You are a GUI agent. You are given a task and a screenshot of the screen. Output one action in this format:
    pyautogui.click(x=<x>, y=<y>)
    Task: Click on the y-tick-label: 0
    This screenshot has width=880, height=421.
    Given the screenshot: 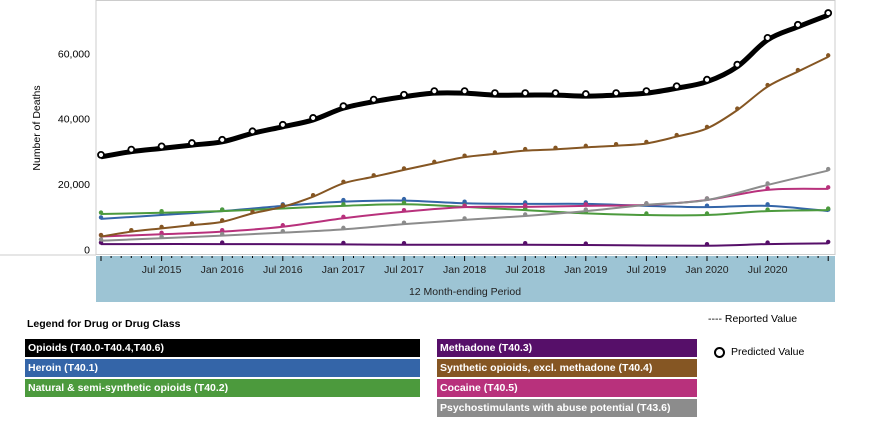 What is the action you would take?
    pyautogui.click(x=87, y=250)
    